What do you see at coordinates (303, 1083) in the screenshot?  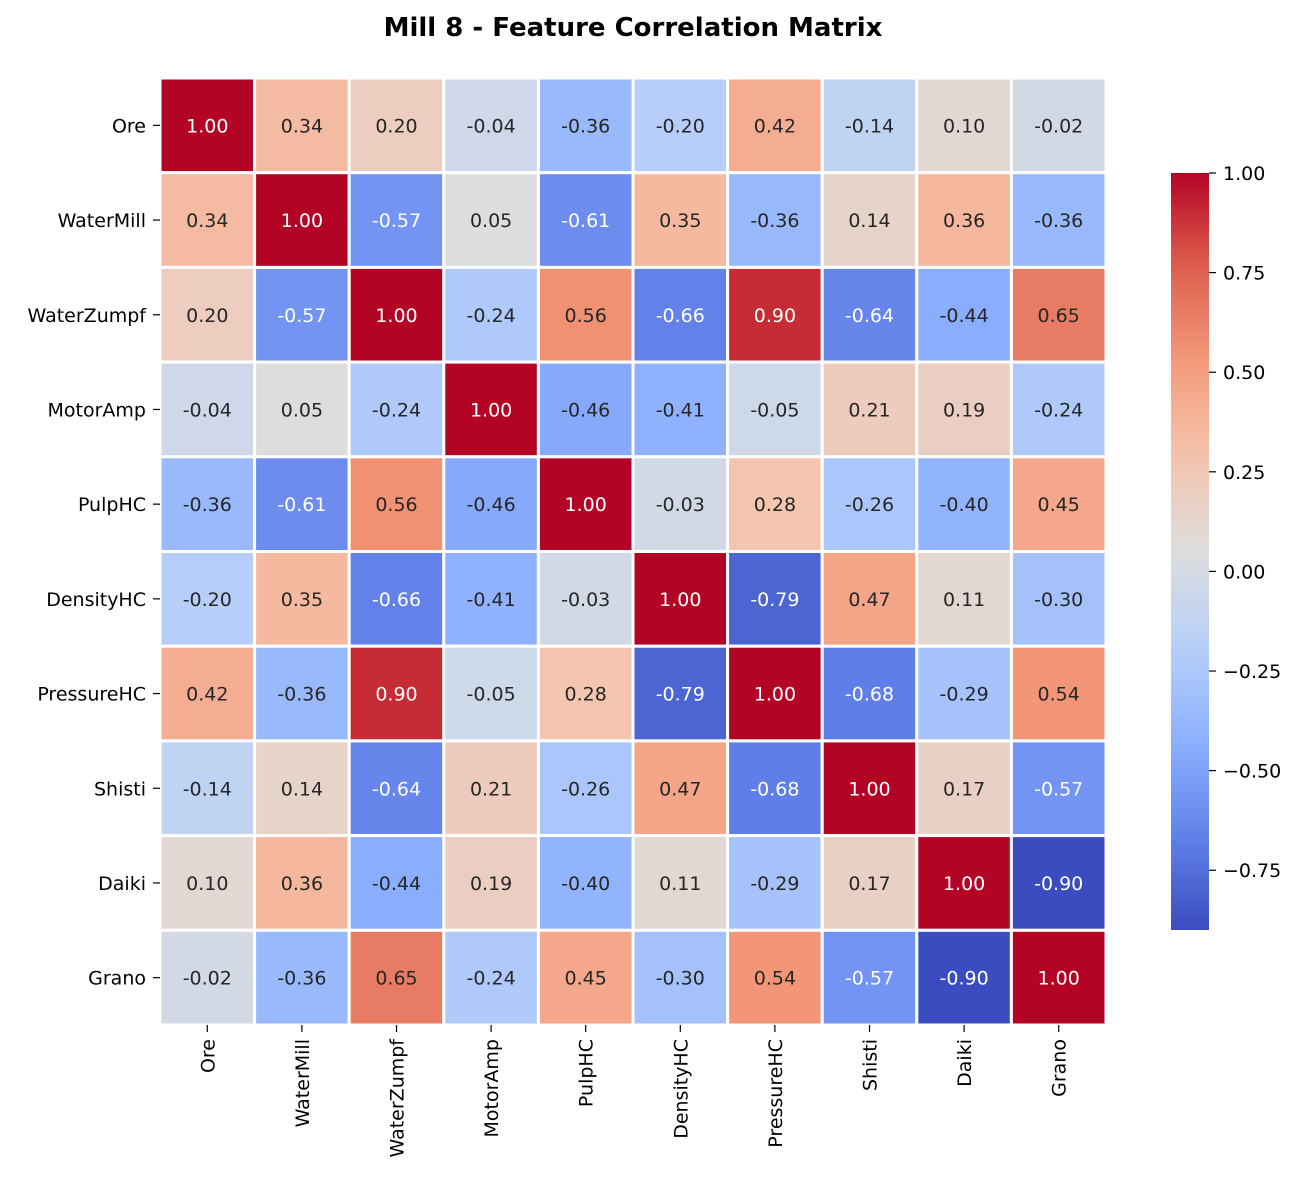 I see `x-tick-label: WaterMill` at bounding box center [303, 1083].